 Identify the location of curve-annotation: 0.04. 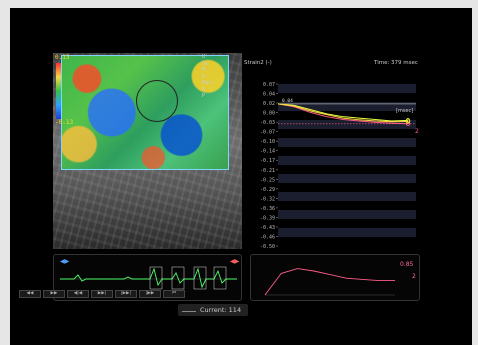
(287, 101).